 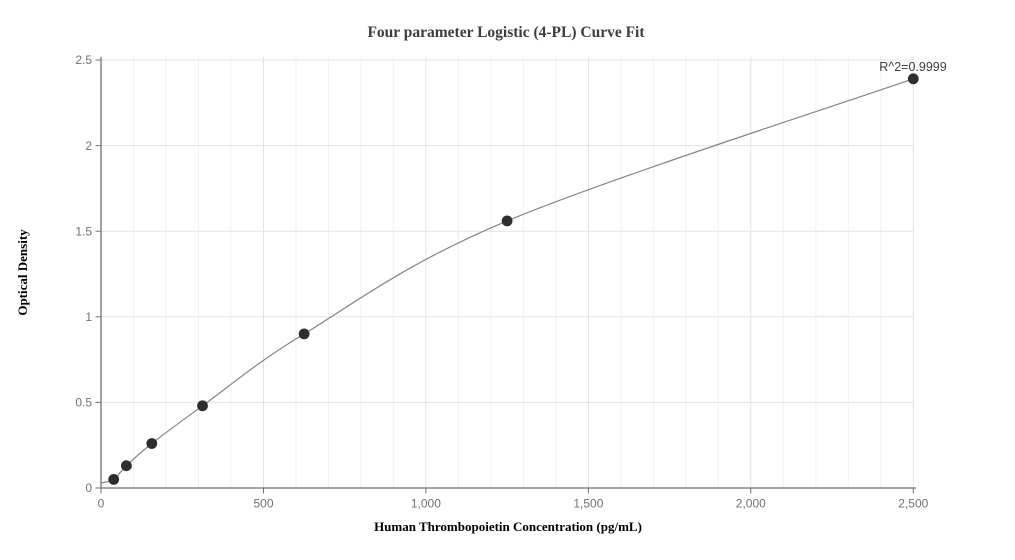 What do you see at coordinates (913, 504) in the screenshot?
I see `x-tick-label: 2,500` at bounding box center [913, 504].